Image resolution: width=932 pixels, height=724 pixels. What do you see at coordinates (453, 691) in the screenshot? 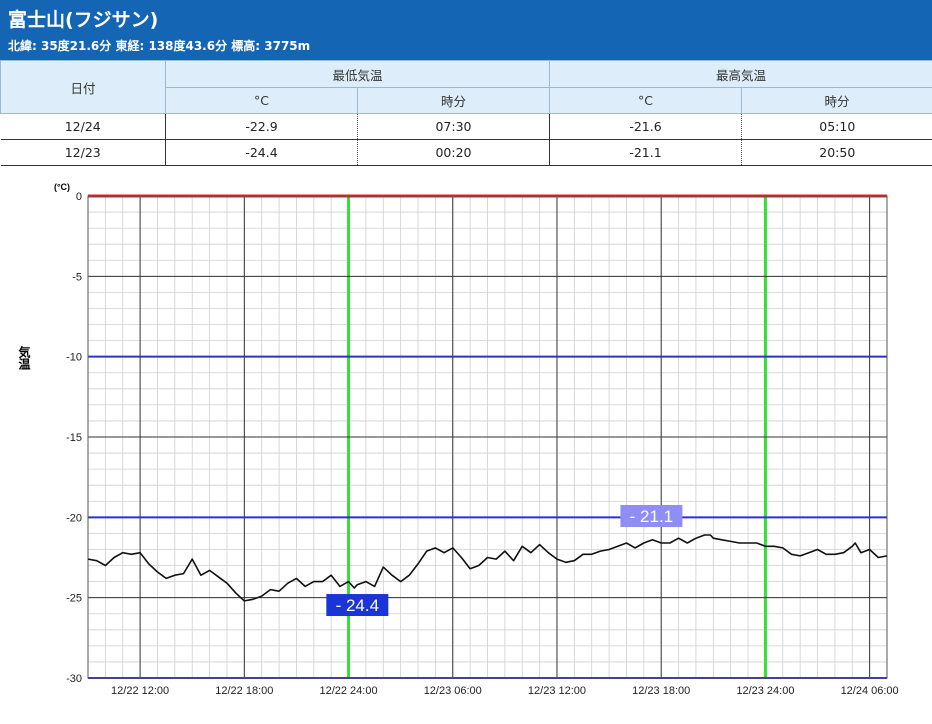
I see `x-tick-label: 12/23 06:00` at bounding box center [453, 691].